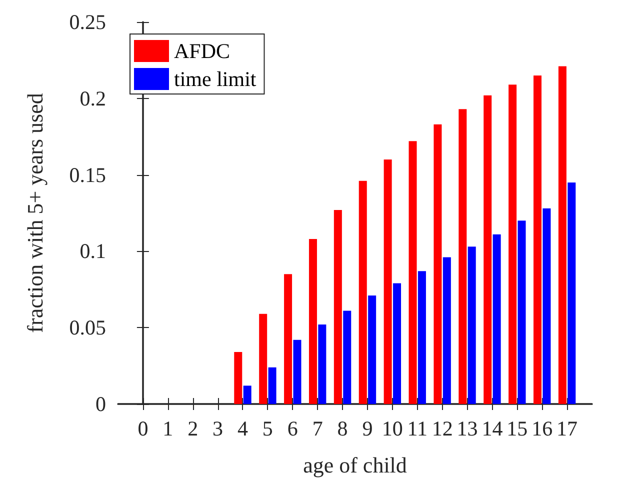 The width and height of the screenshot is (618, 489). Describe the element at coordinates (417, 428) in the screenshot. I see `x-tick-label: 11` at that location.